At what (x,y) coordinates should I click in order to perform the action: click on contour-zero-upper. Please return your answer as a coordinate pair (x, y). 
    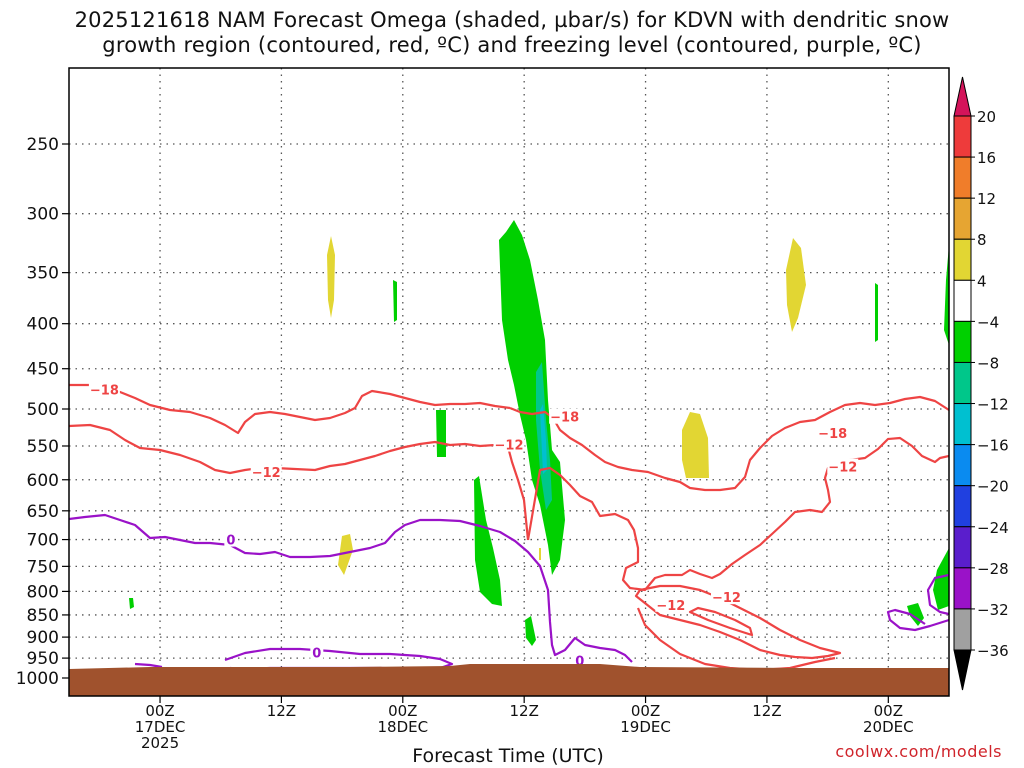
    Looking at the image, I should click on (351, 588).